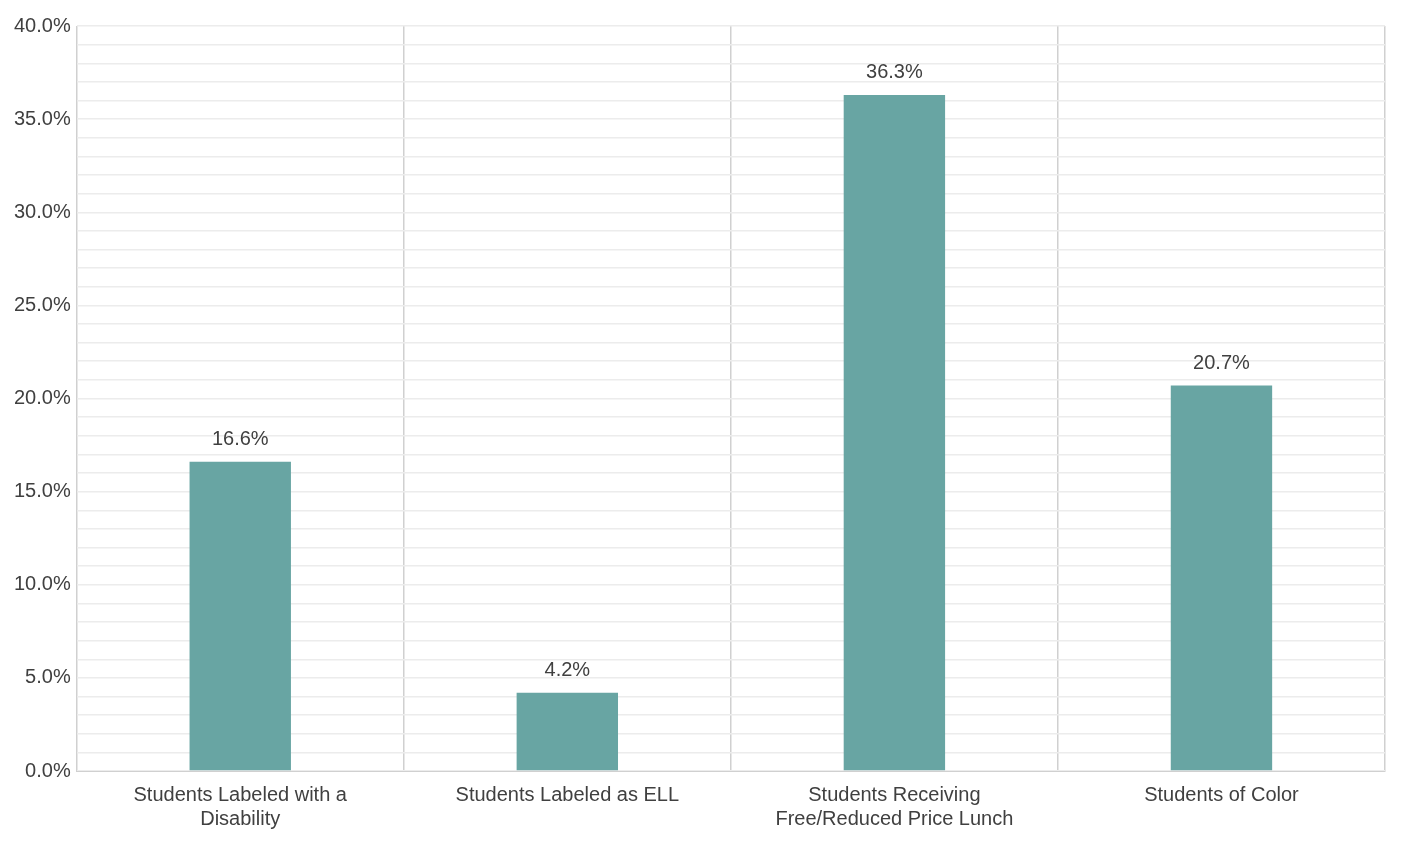 This screenshot has height=851, width=1407. What do you see at coordinates (48, 769) in the screenshot?
I see `y-tick-label: 0.0%` at bounding box center [48, 769].